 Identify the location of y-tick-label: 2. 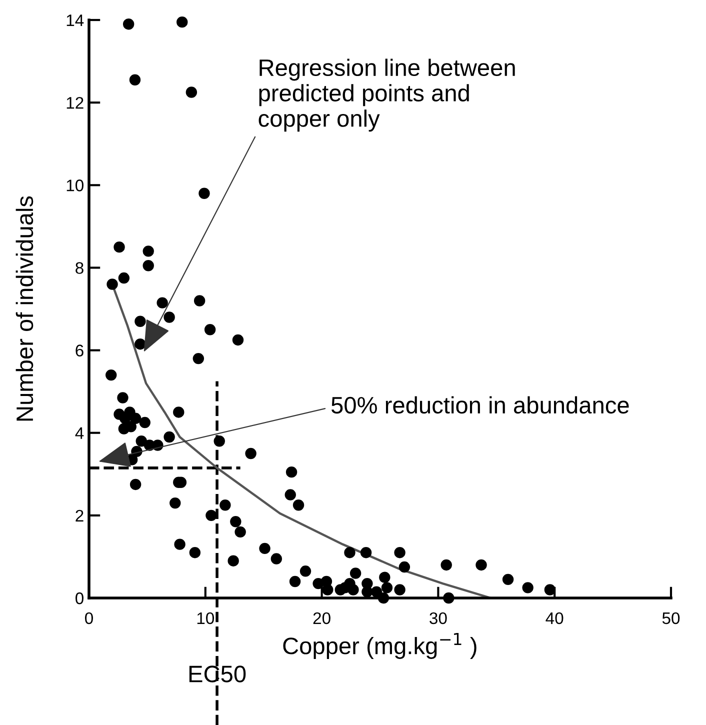
(80, 516).